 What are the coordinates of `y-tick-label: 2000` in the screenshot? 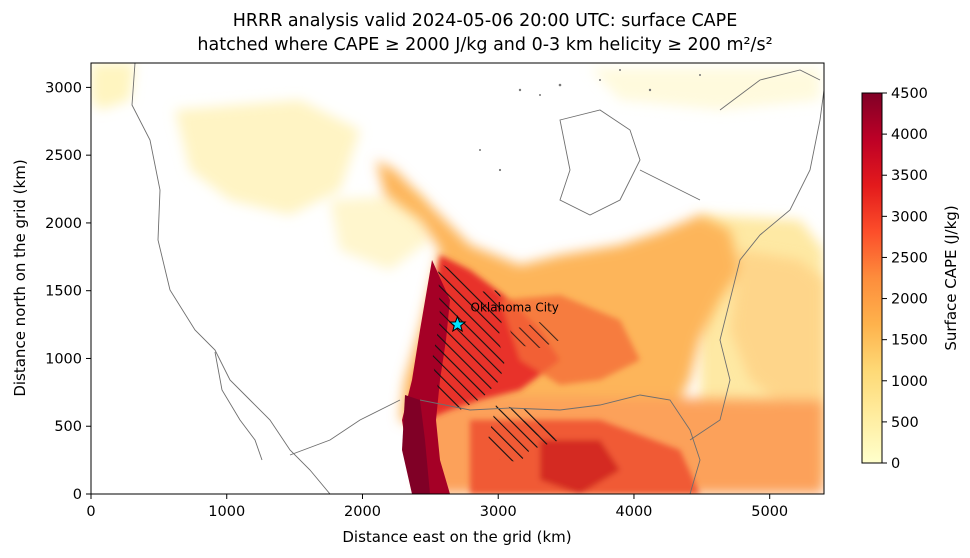 It's located at (63, 224).